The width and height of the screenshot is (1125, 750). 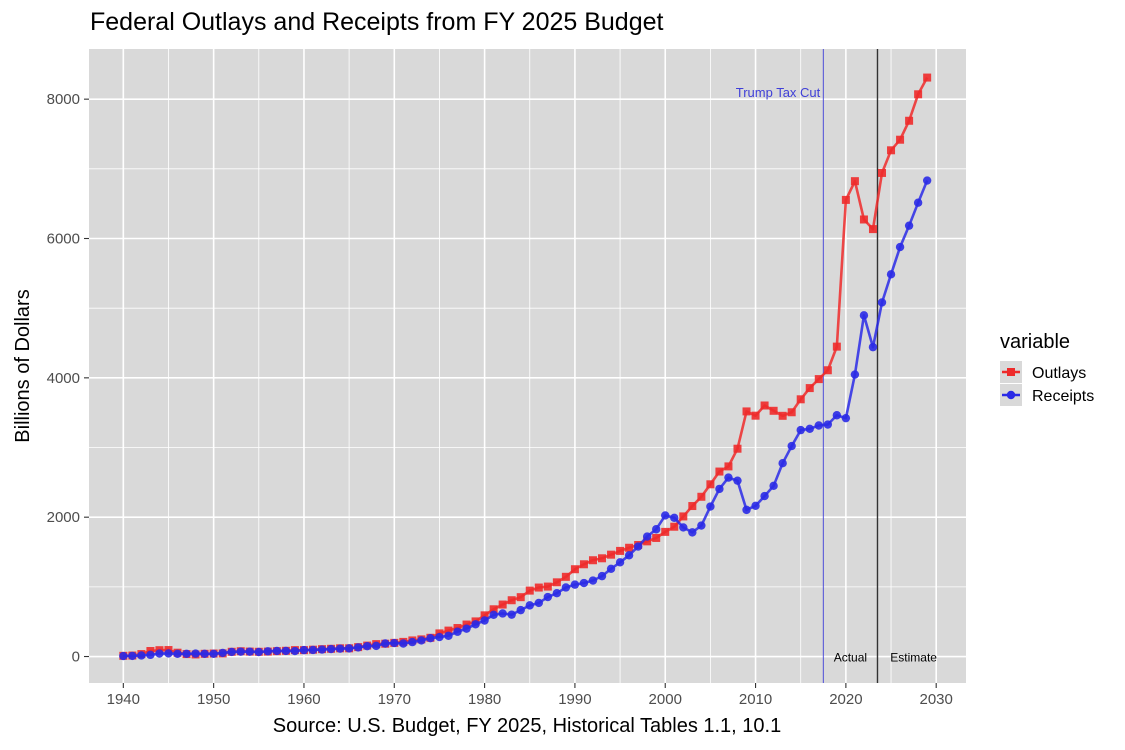 I want to click on legend-key-outlays-marker, so click(x=1011, y=372).